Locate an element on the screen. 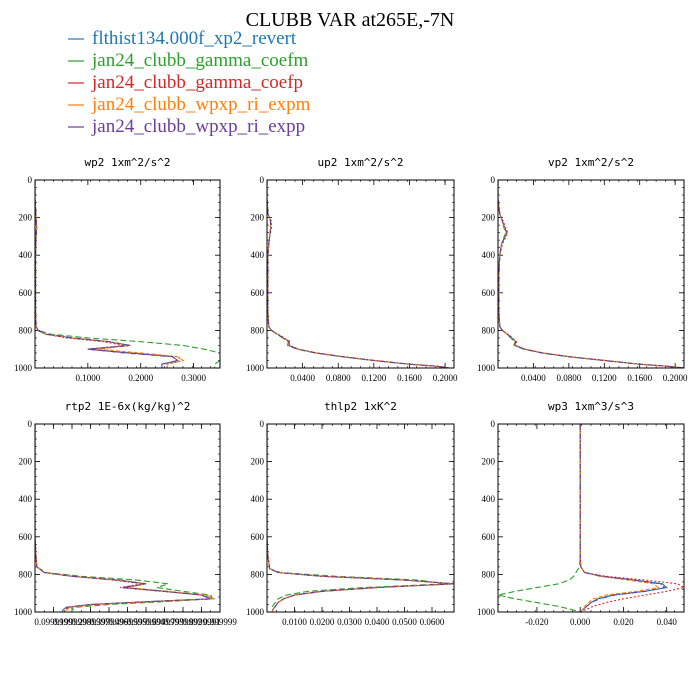  panel-title: rtp2 1E-6x(kg/kg)^2 is located at coordinates (128, 406).